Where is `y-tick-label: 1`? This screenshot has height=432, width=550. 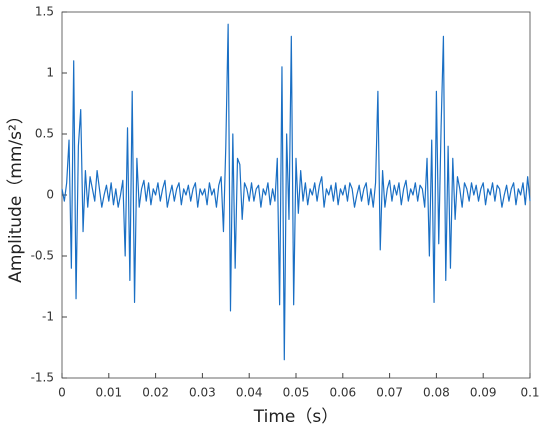 y-tick-label: 1 is located at coordinates (50, 73).